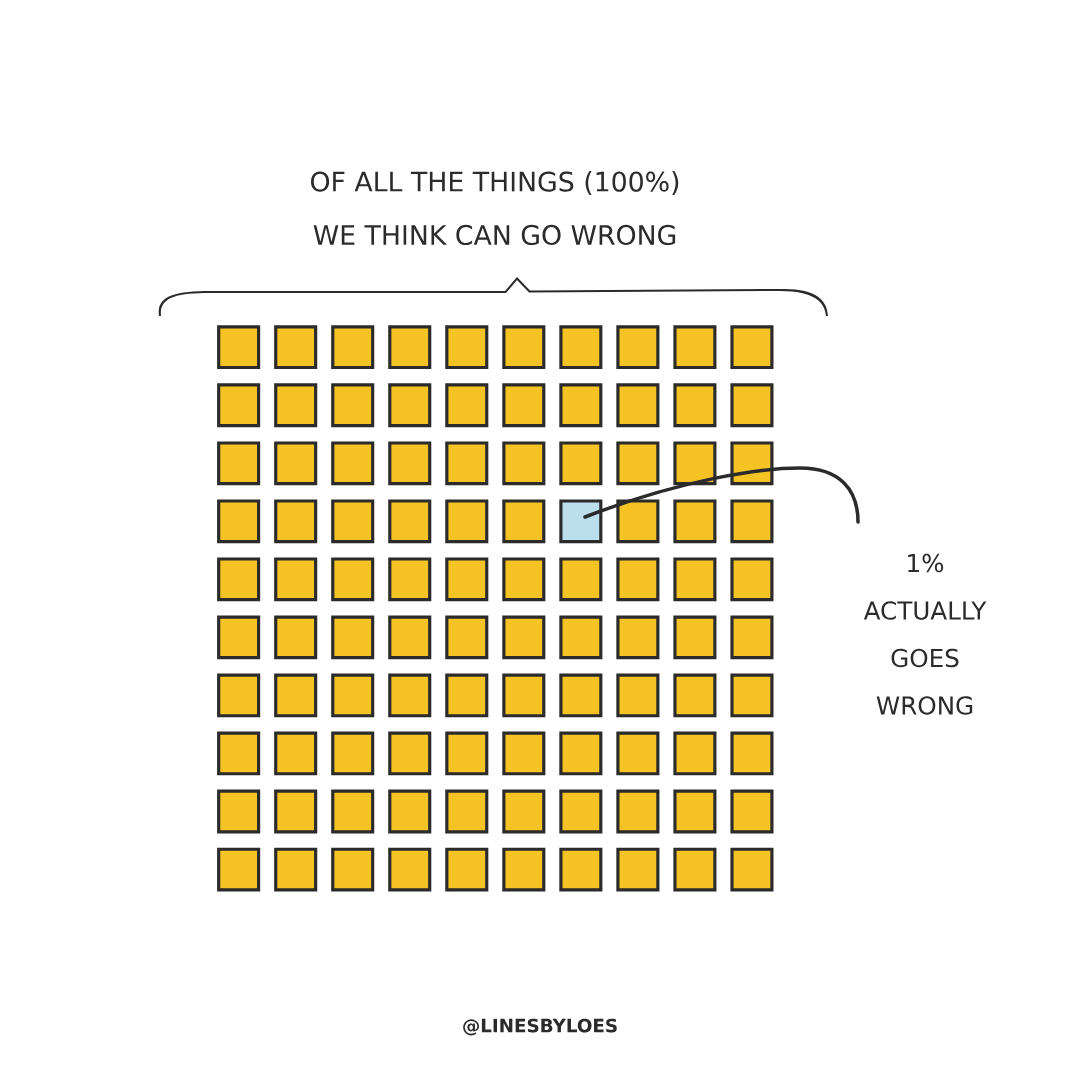  I want to click on text: WE THINK CAN GO WRONG, so click(494, 235).